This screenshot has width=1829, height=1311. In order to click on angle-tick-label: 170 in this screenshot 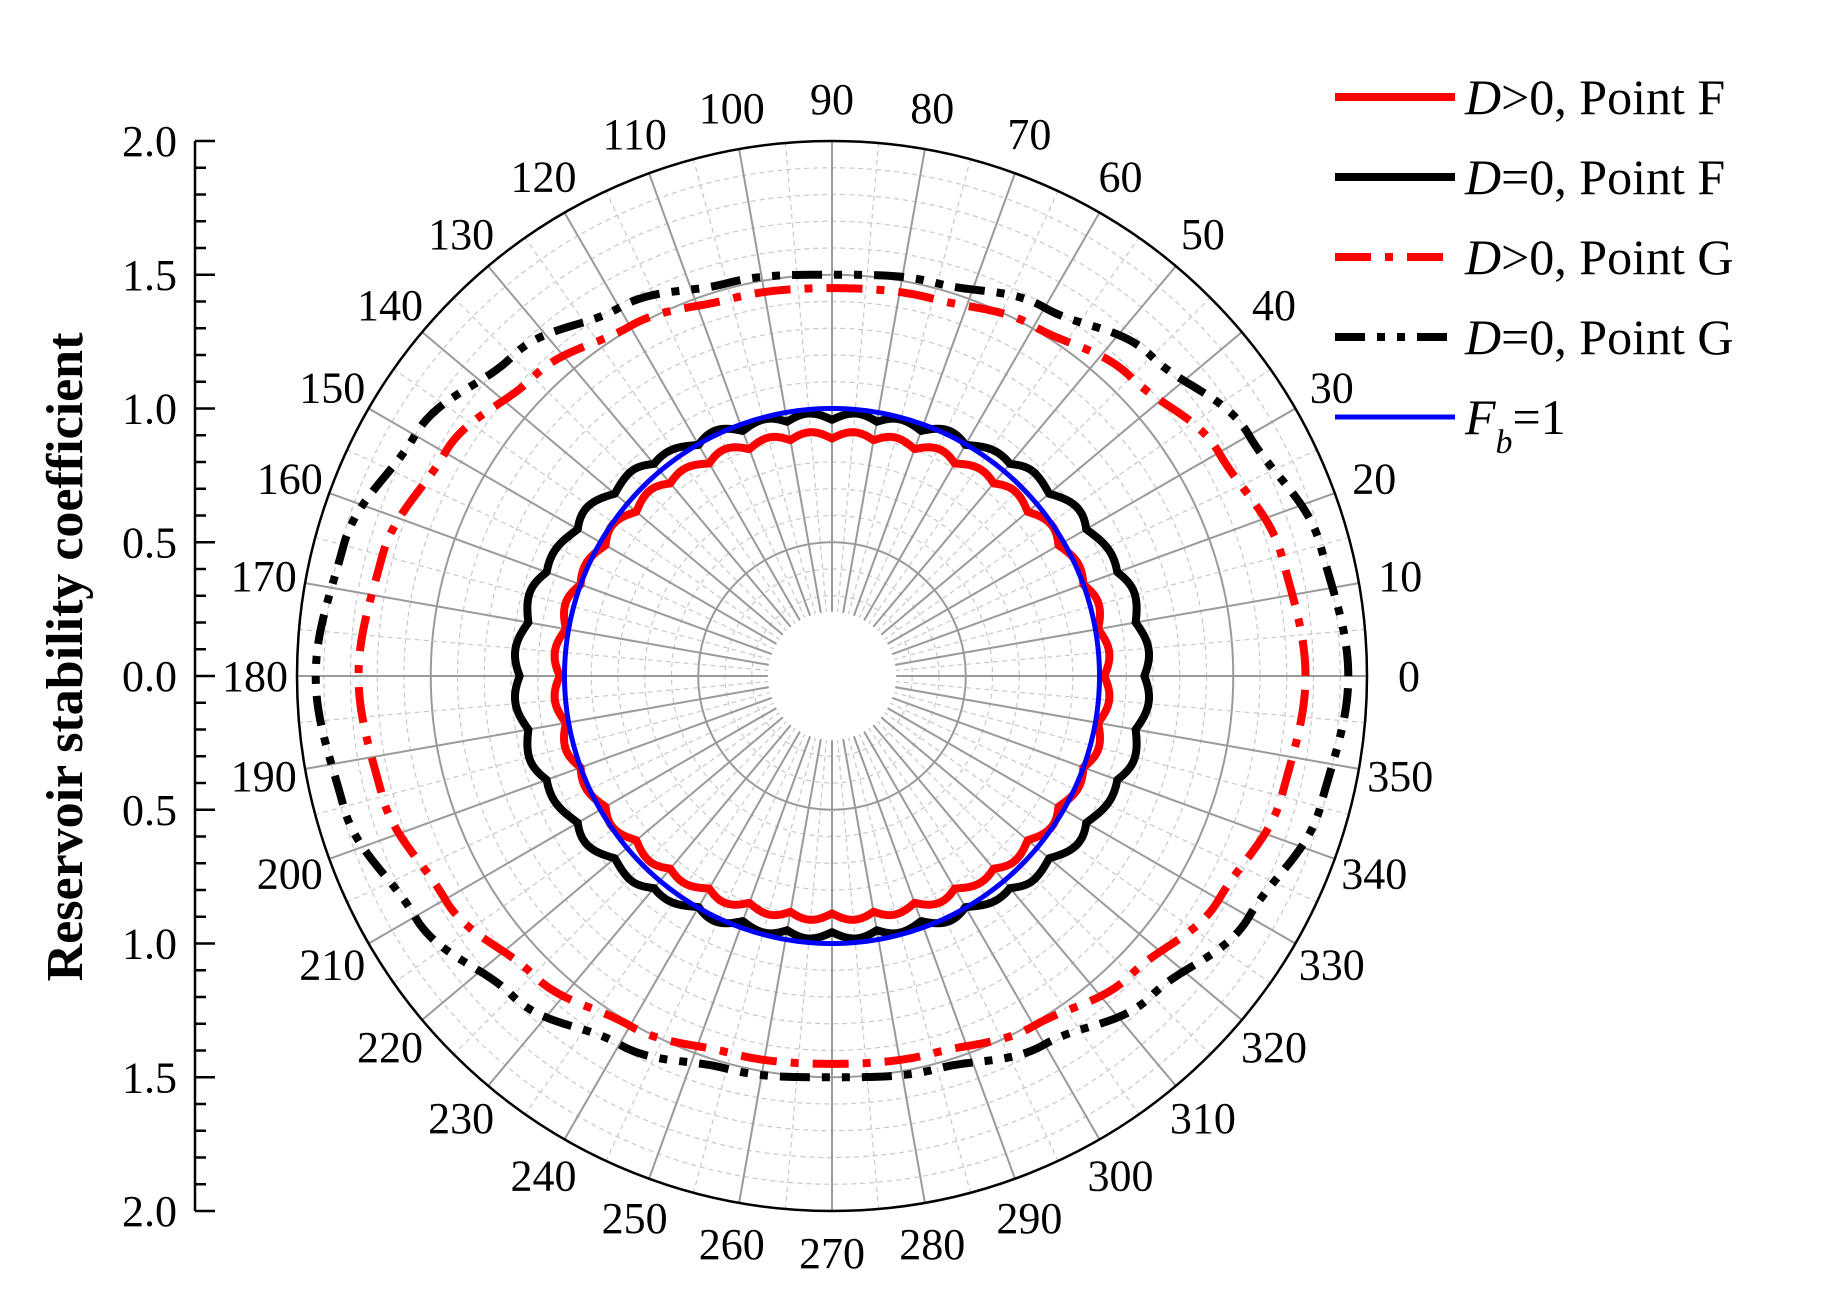, I will do `click(264, 576)`.